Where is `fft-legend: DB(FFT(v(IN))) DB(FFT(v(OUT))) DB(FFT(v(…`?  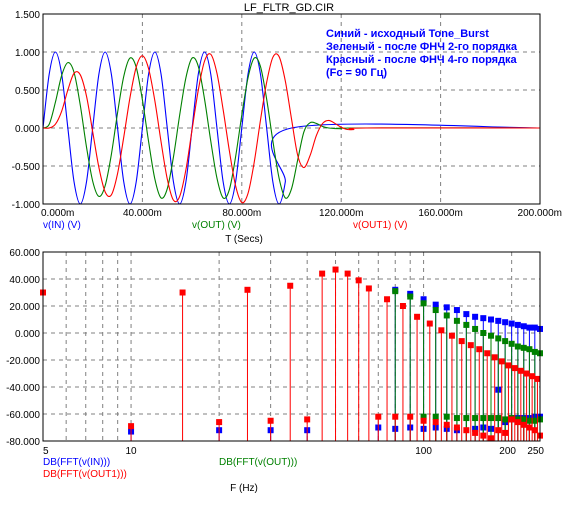
fft-legend: DB(FFT(v(IN))) DB(FFT(v(OUT))) DB(FFT(v(… is located at coordinates (170, 468).